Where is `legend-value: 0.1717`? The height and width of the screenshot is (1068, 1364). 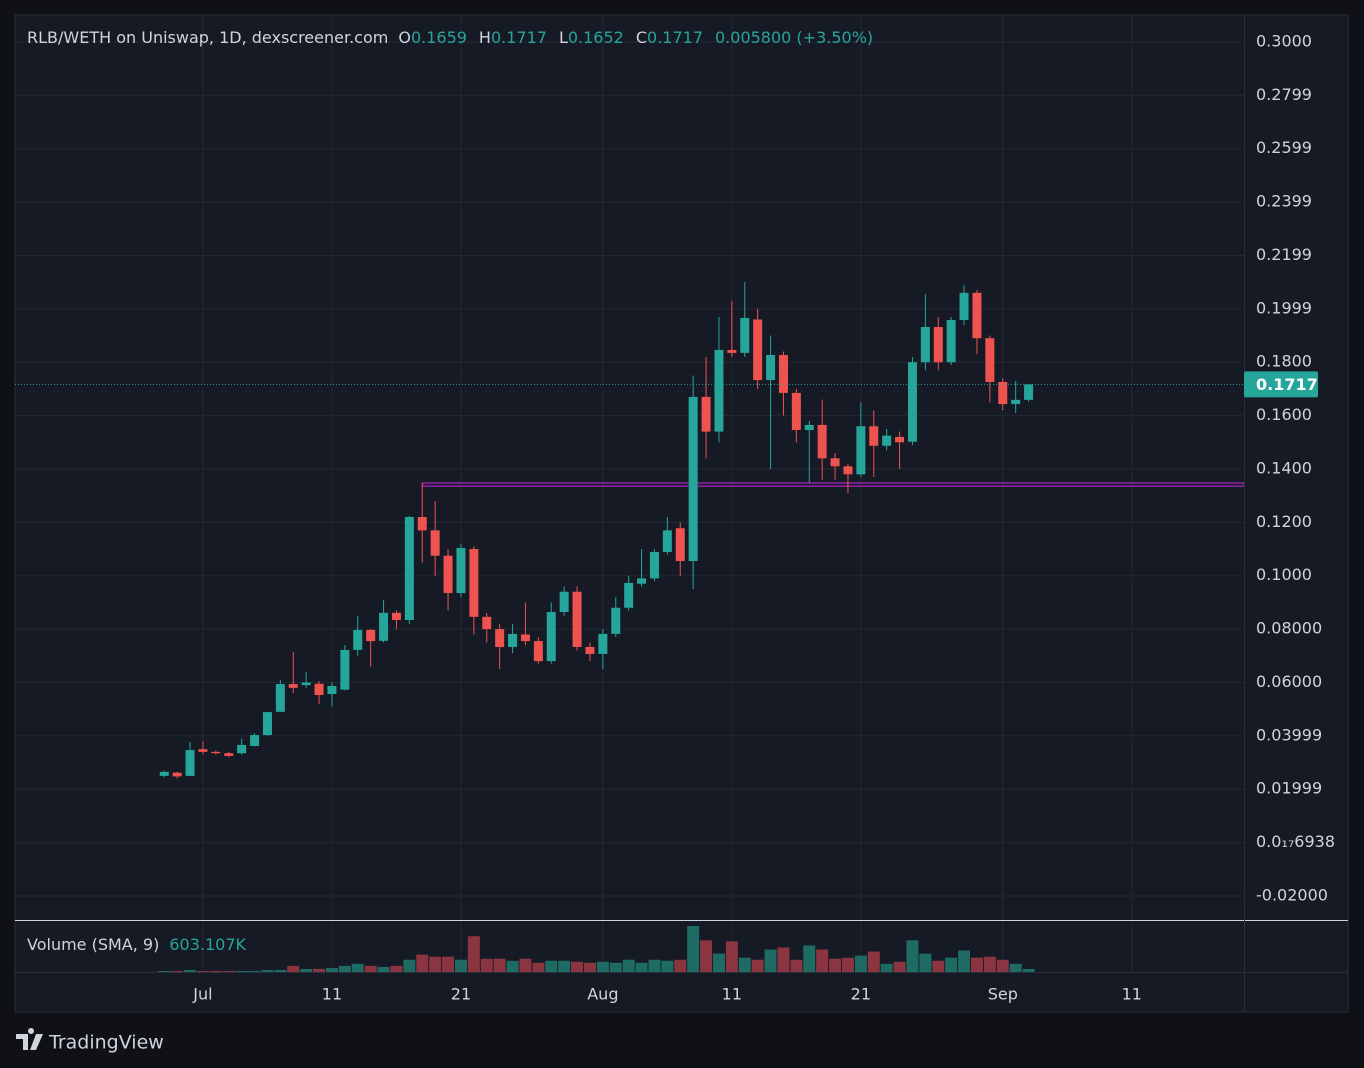
legend-value: 0.1717 is located at coordinates (675, 37).